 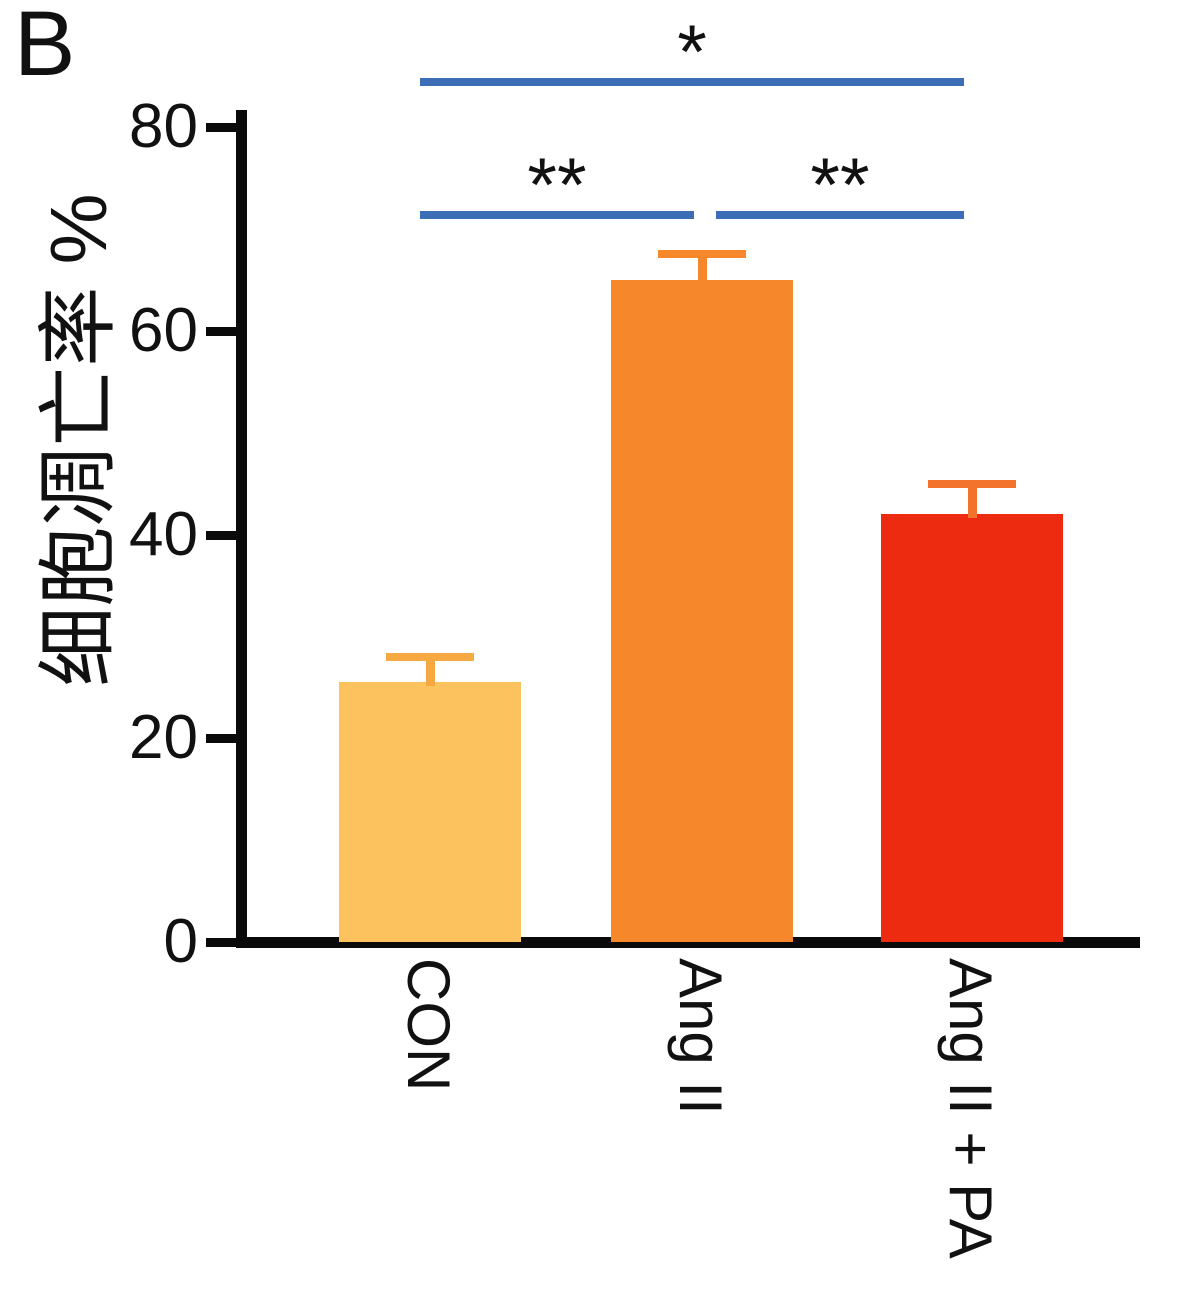 What do you see at coordinates (428, 1025) in the screenshot?
I see `x-category-label: CON` at bounding box center [428, 1025].